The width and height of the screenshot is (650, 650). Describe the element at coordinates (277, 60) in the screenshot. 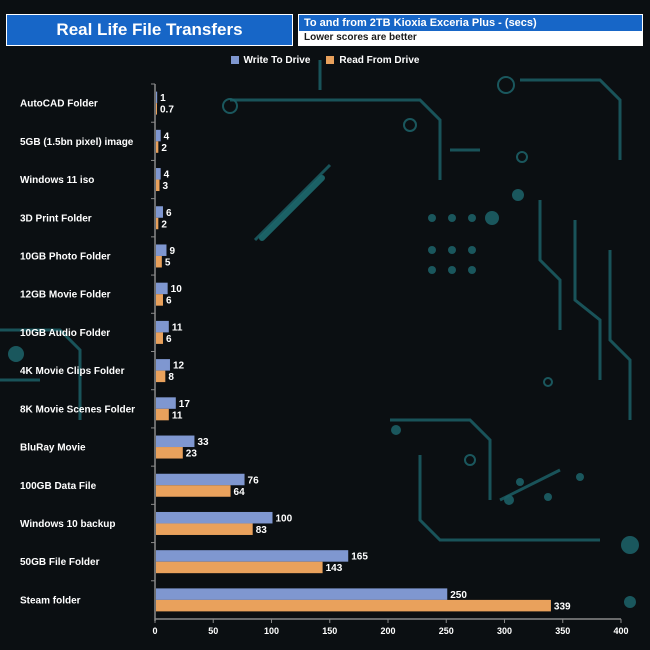

I see `legend-label-write: Write To Drive` at that location.